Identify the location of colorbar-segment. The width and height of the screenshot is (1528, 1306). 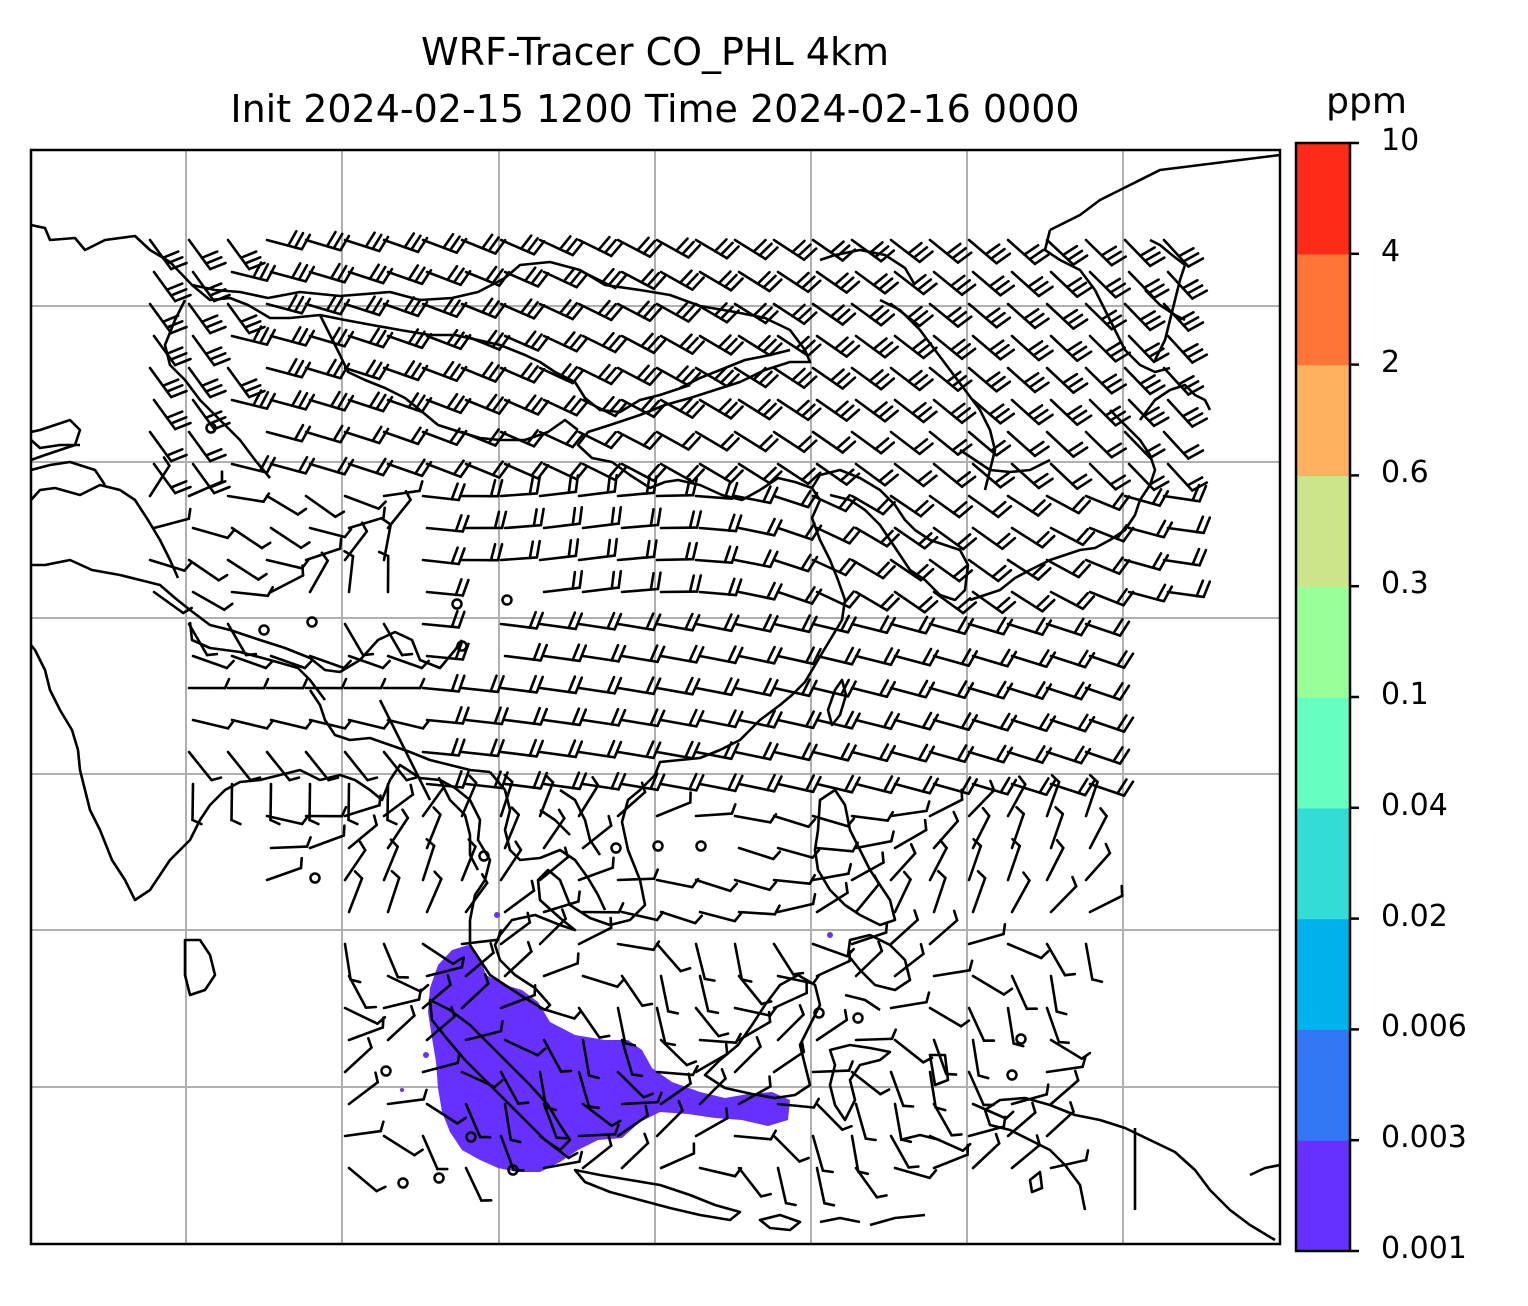
(1323, 1085).